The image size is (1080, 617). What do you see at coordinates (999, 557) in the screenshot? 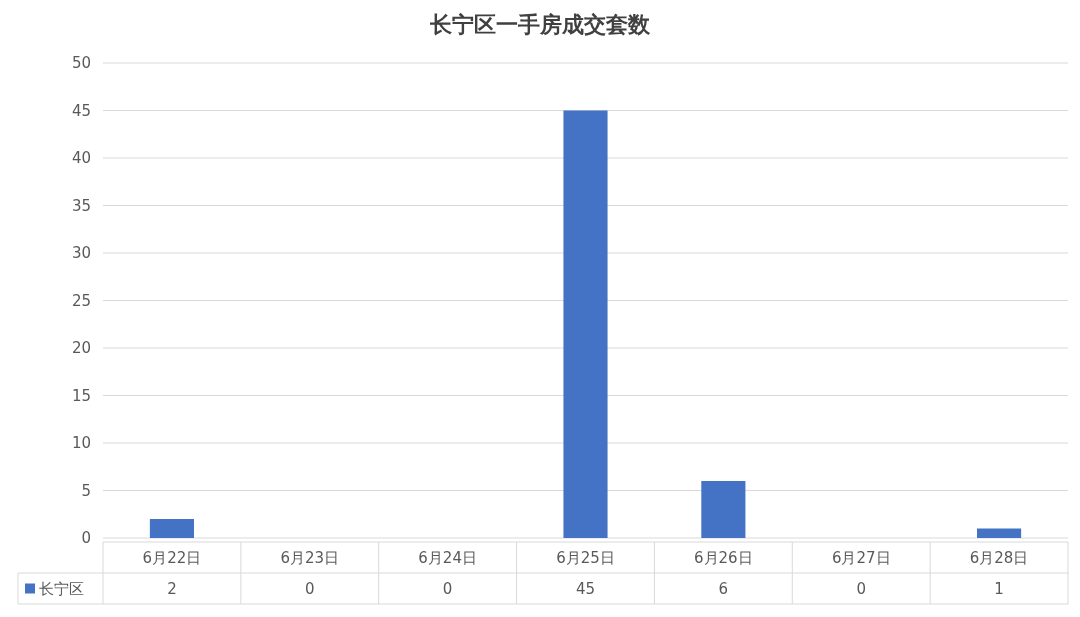
I see `x-tick-label: 6月28日` at bounding box center [999, 557].